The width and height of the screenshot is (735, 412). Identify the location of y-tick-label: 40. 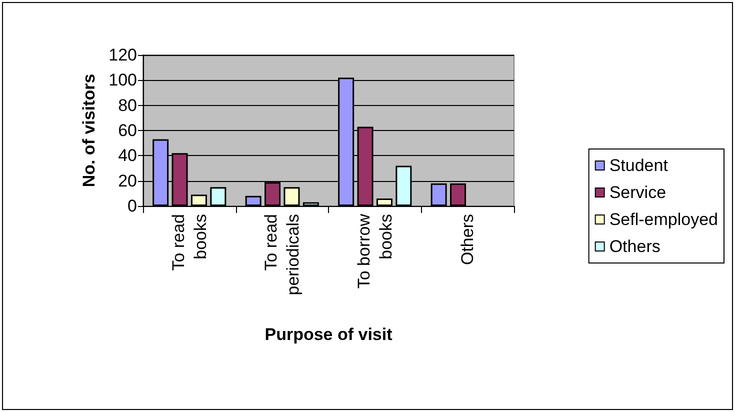
(127, 156).